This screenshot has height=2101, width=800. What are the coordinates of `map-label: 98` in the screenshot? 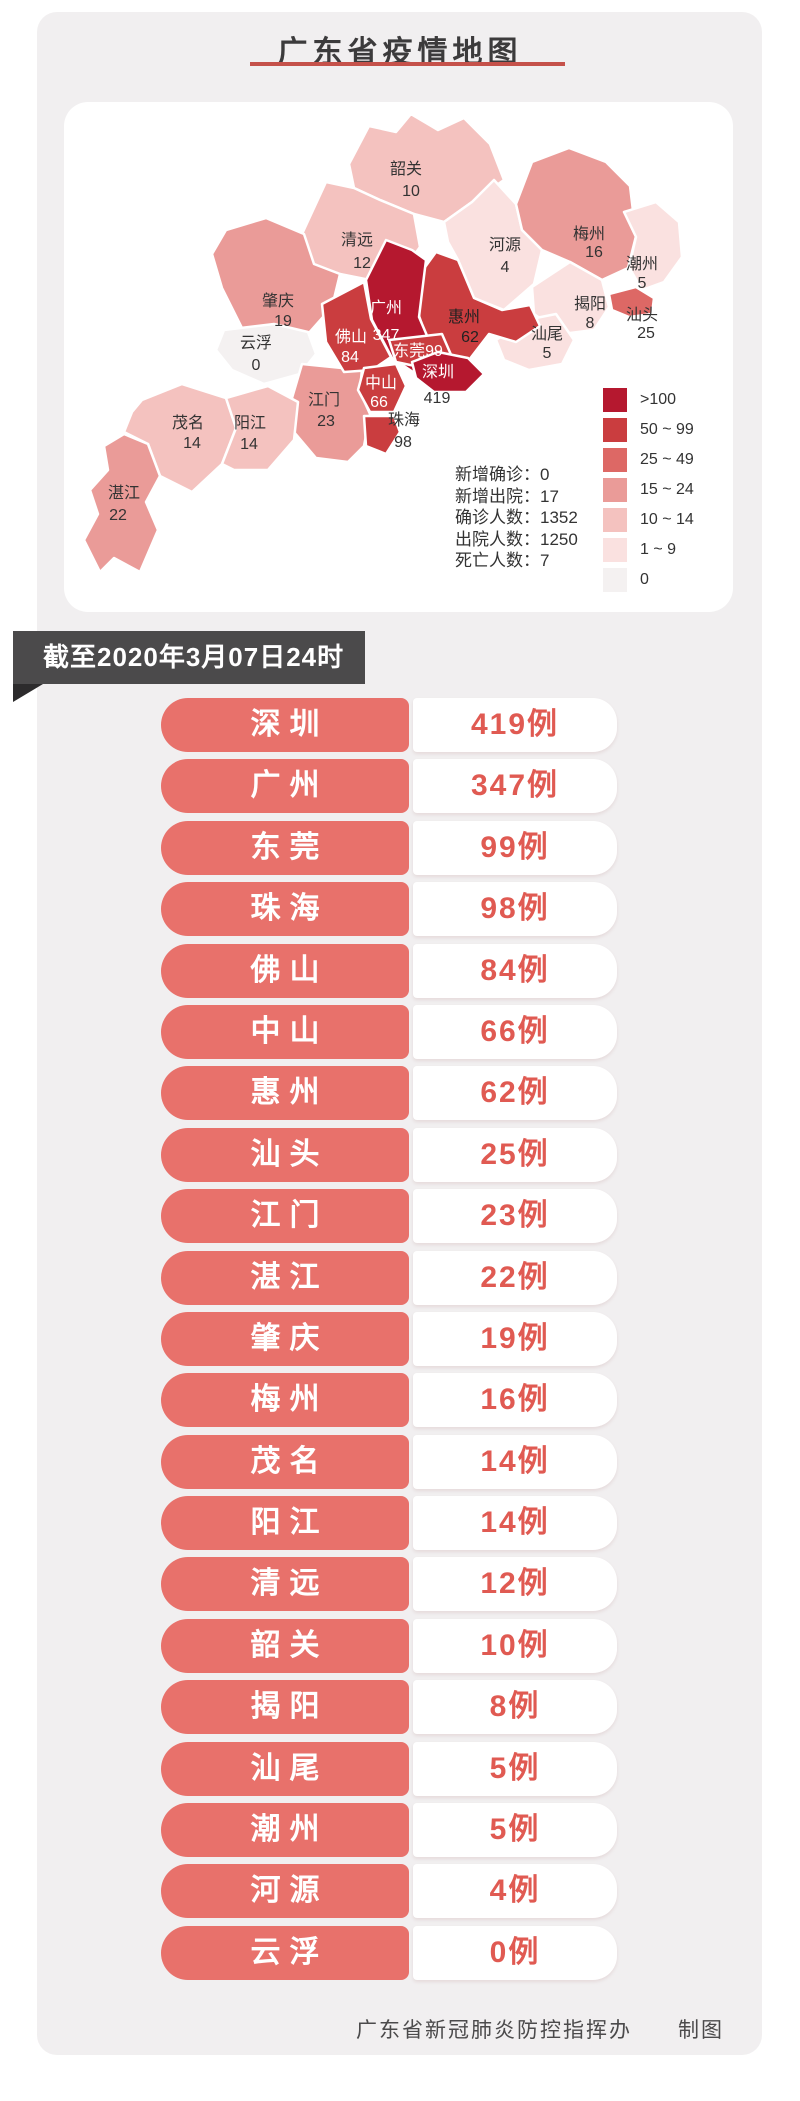 It's located at (403, 442).